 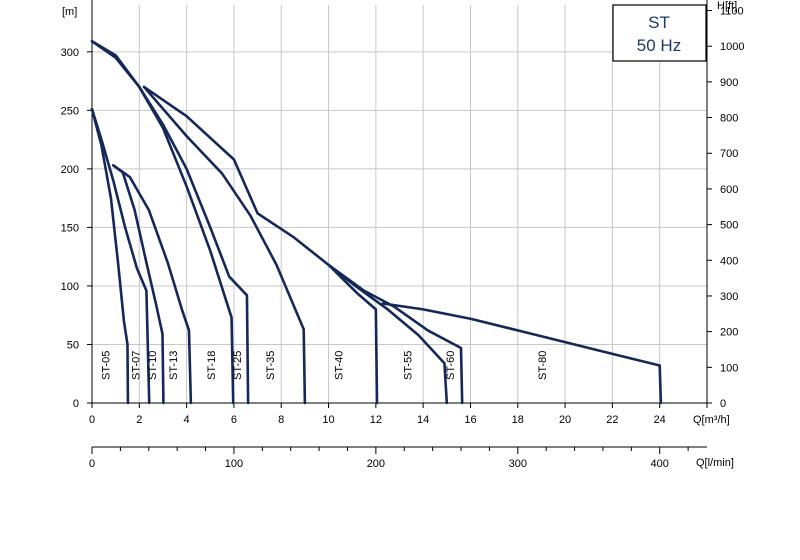 What do you see at coordinates (729, 119) in the screenshot?
I see `y-right-tick-label: 800` at bounding box center [729, 119].